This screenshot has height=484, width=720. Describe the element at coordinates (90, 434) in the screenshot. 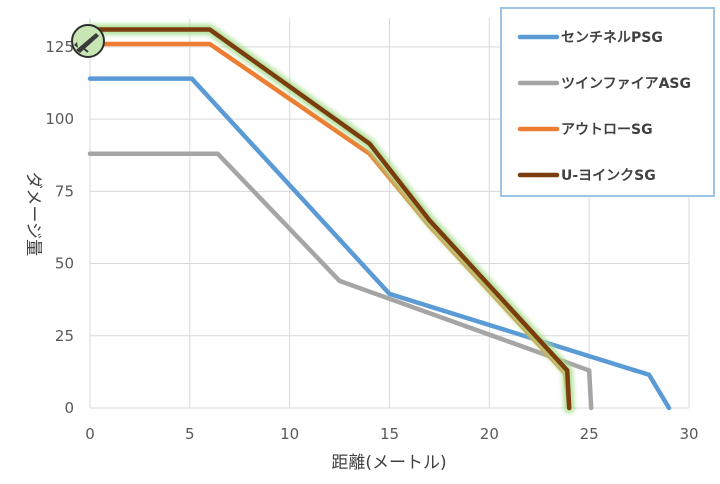

I see `x-tick-label: 0` at that location.